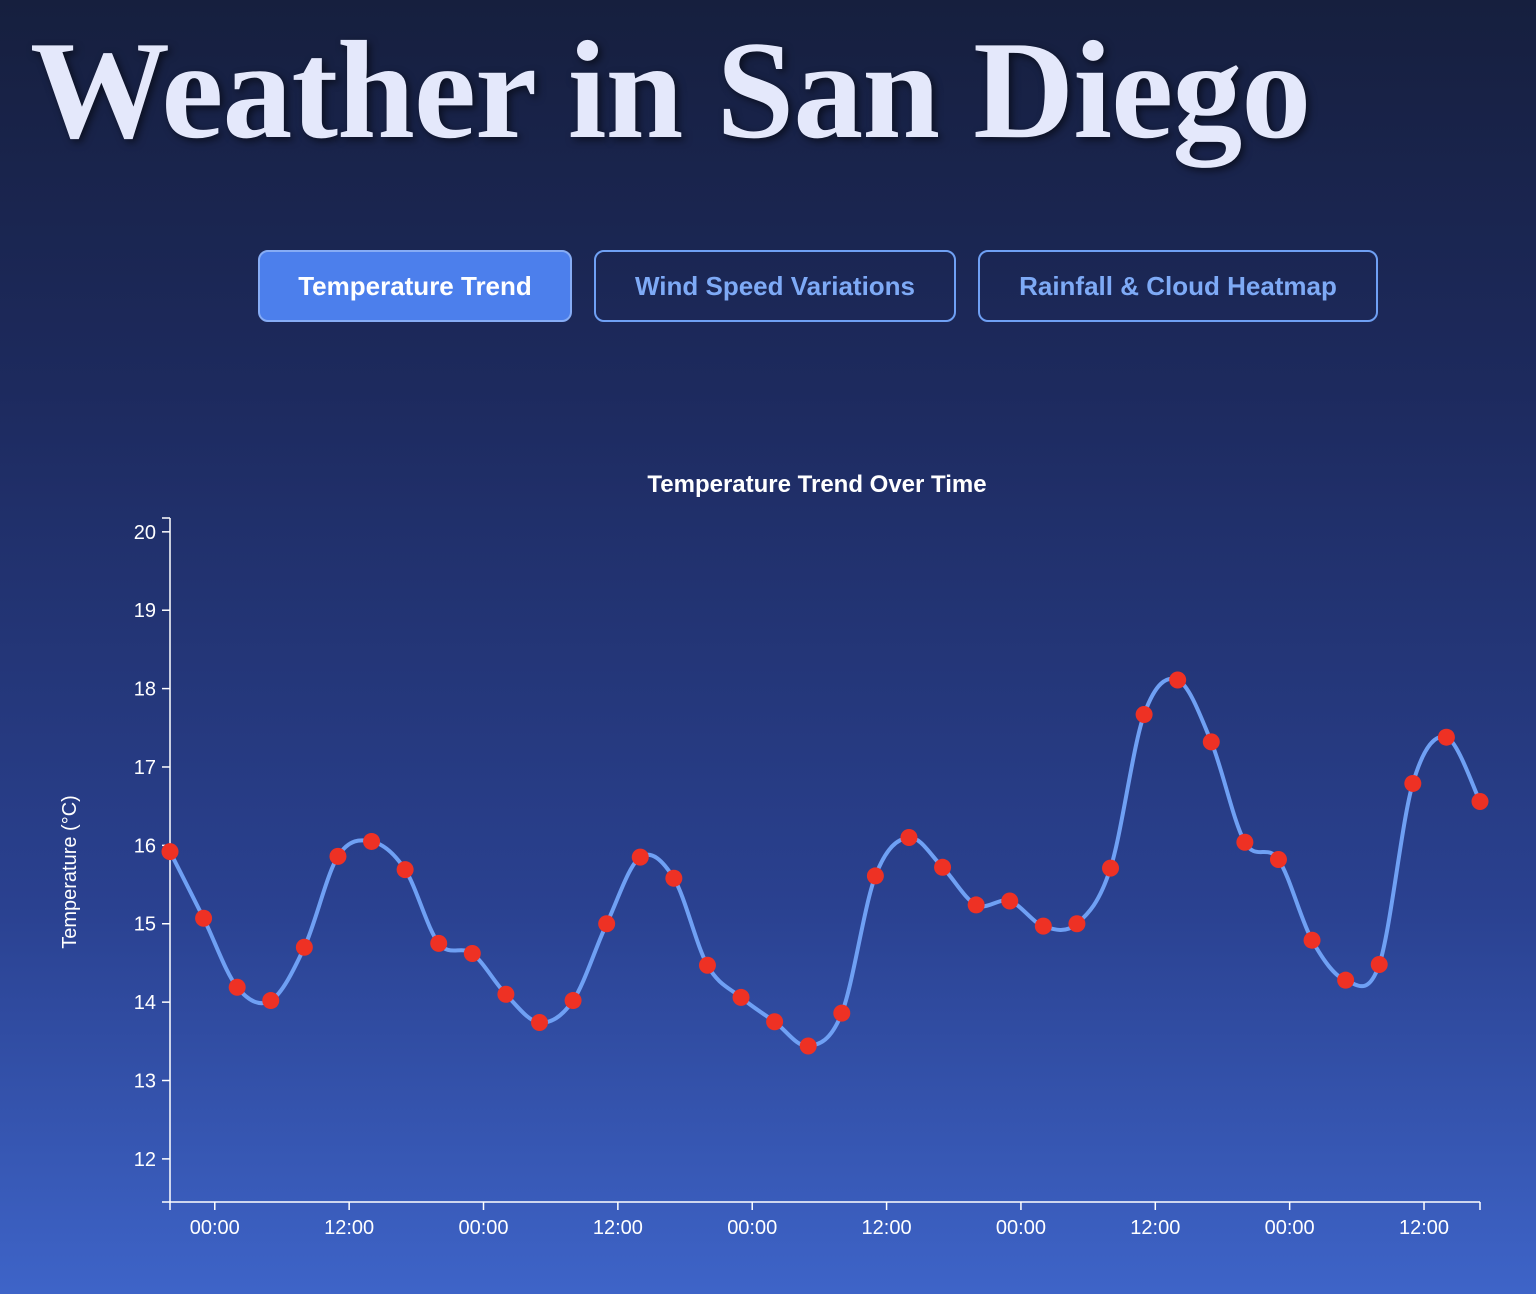 This screenshot has height=1294, width=1536. I want to click on y-tick-label: 19, so click(145, 611).